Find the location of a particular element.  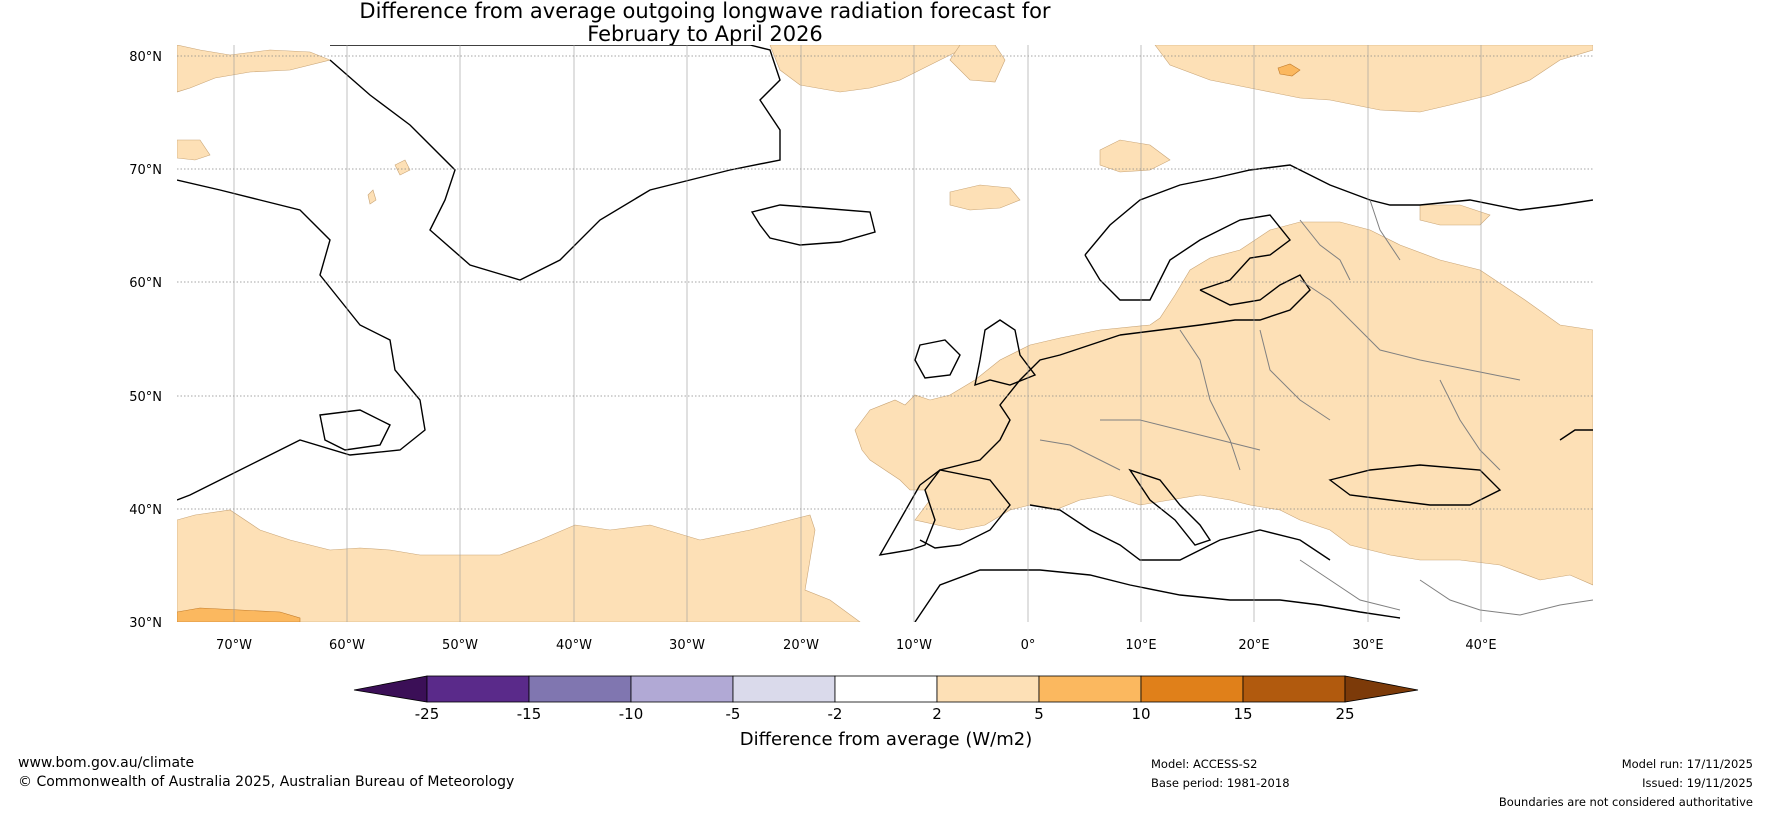

colorbar-label: Difference from average (W/m2) is located at coordinates (886, 739).